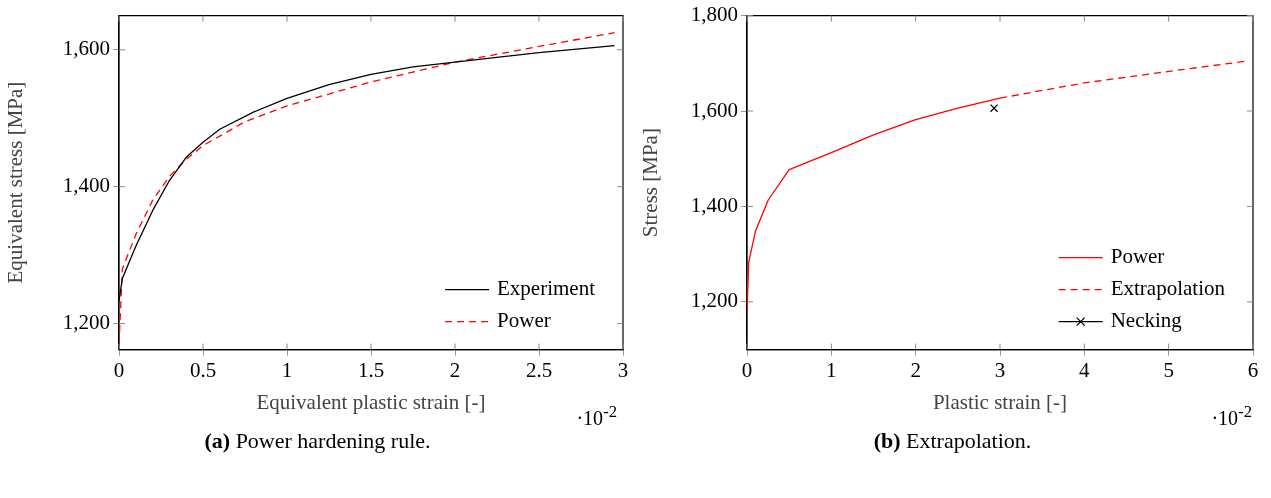  What do you see at coordinates (1000, 401) in the screenshot?
I see `x-axis-title: Plastic strain [-]` at bounding box center [1000, 401].